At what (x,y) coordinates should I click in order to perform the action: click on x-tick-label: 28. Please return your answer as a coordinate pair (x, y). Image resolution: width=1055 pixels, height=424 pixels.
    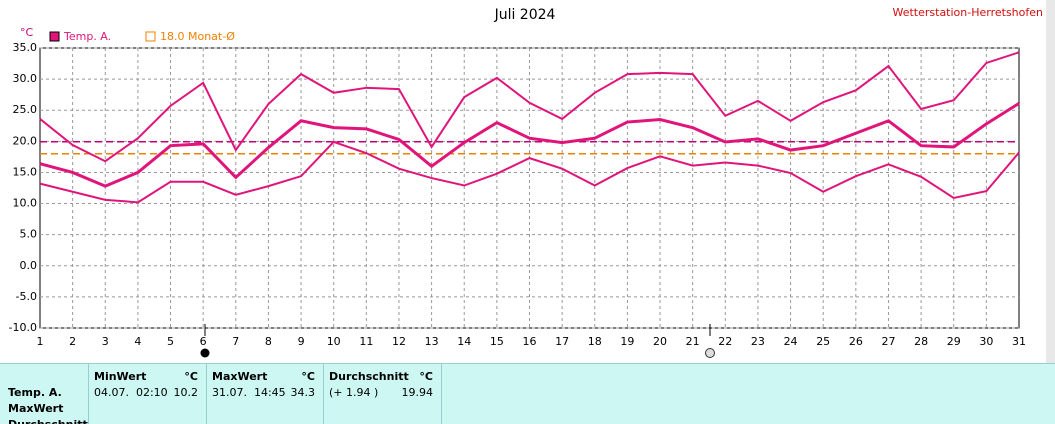
    Looking at the image, I should click on (921, 341).